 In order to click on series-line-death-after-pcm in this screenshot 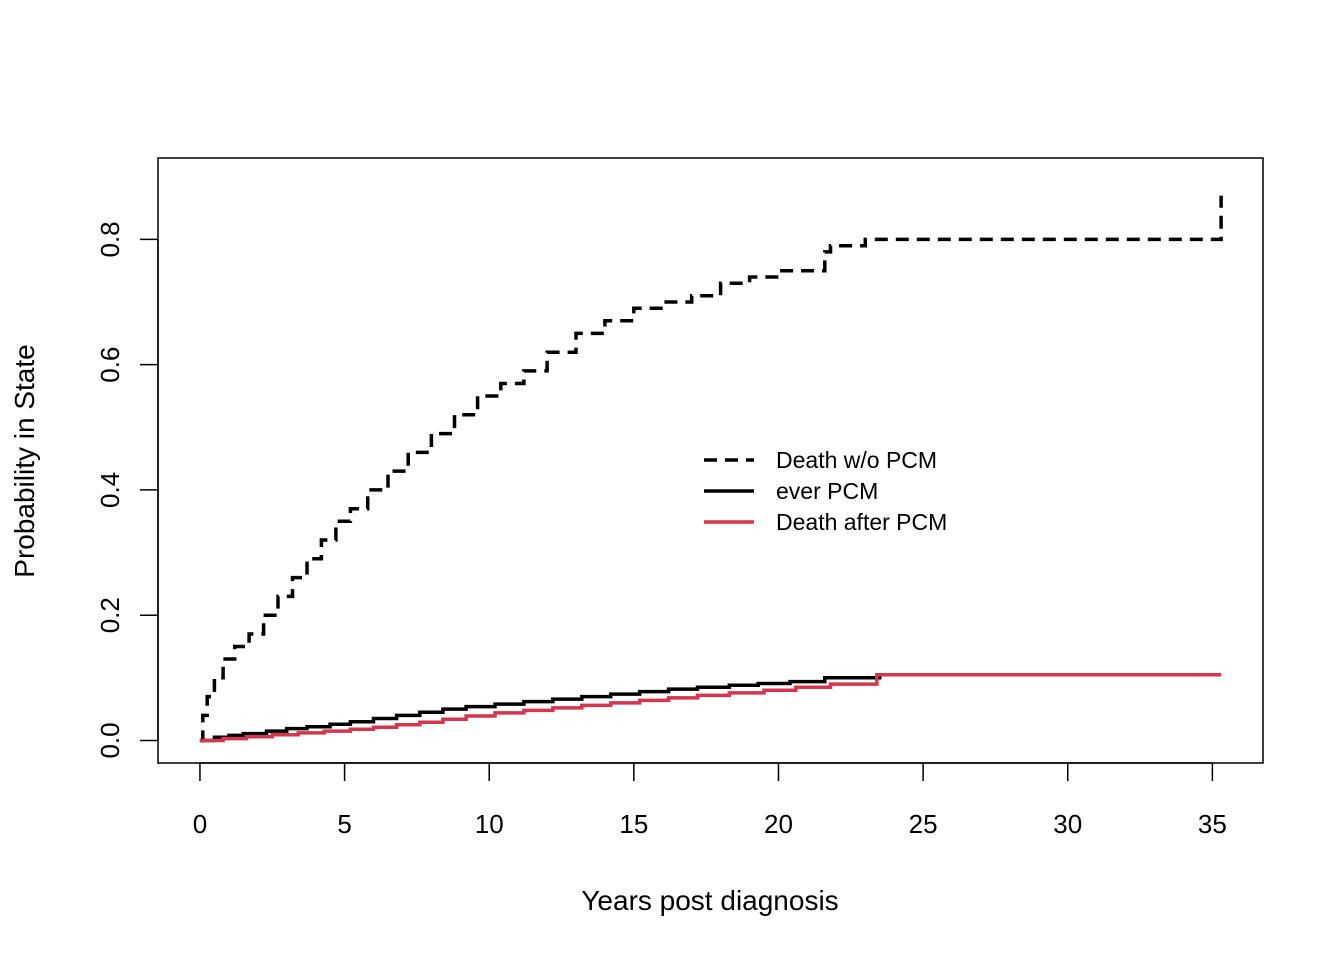, I will do `click(710, 707)`.